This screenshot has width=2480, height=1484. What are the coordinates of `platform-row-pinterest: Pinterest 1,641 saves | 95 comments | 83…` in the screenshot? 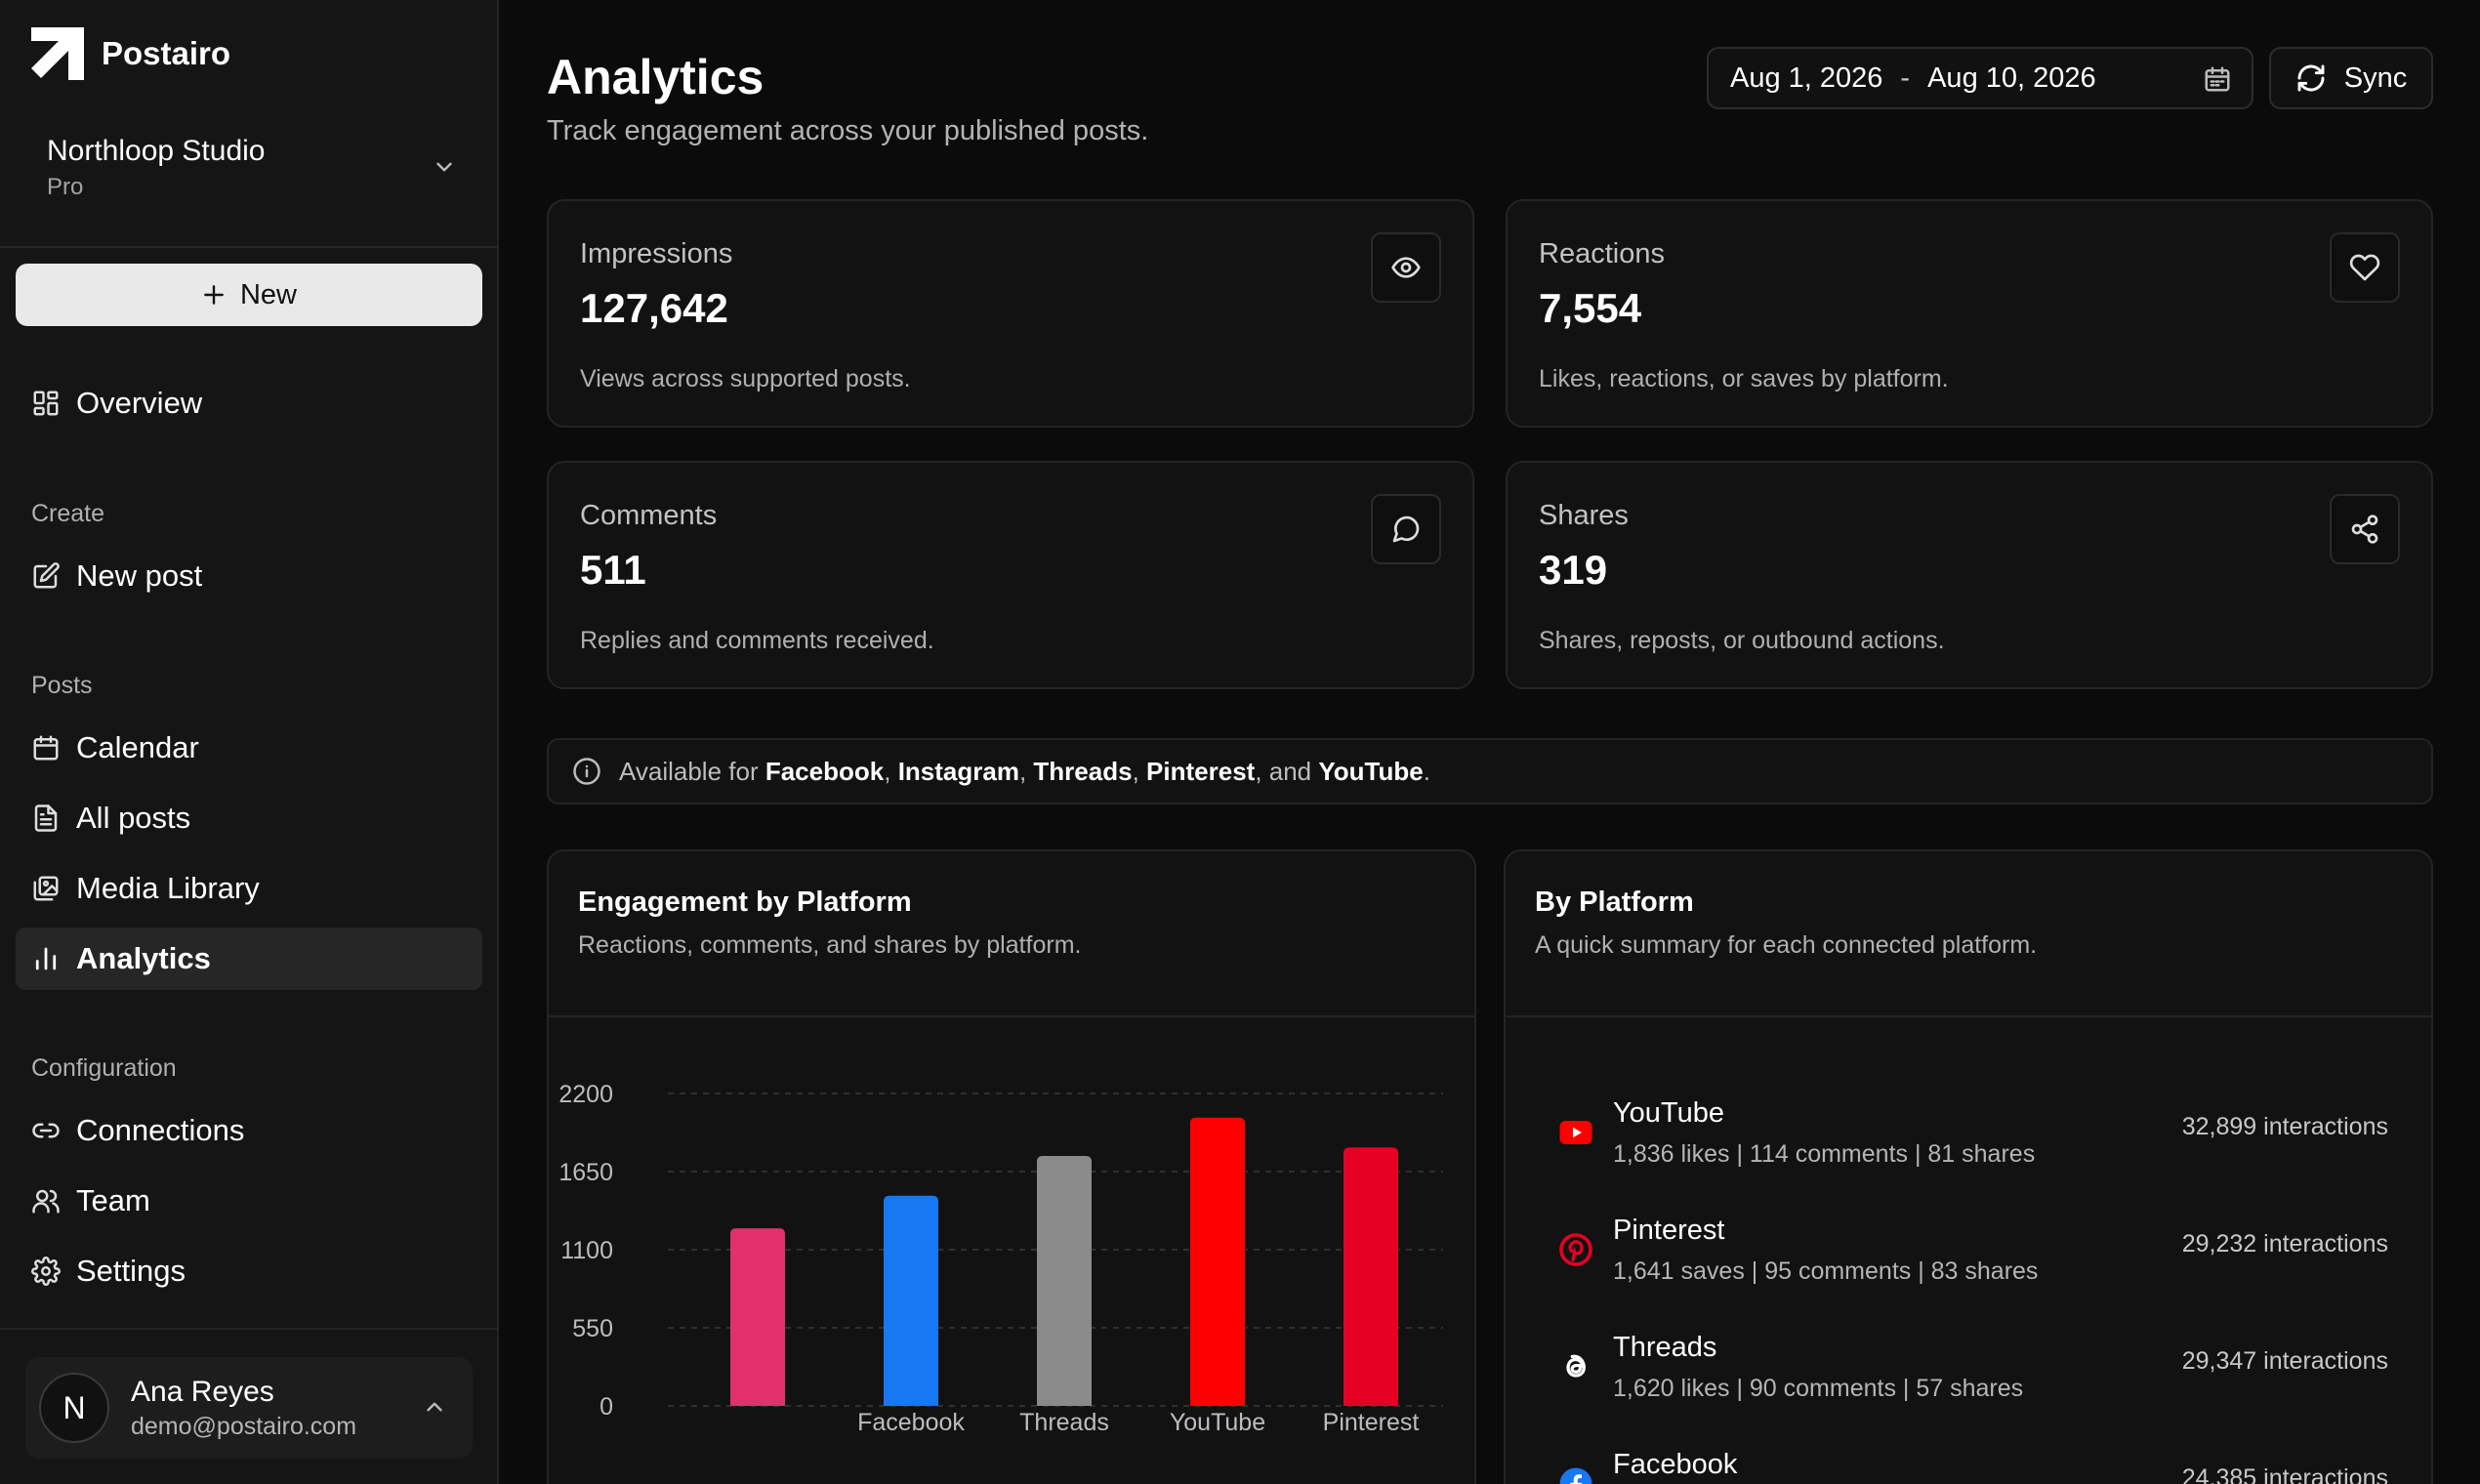 It's located at (1973, 1261).